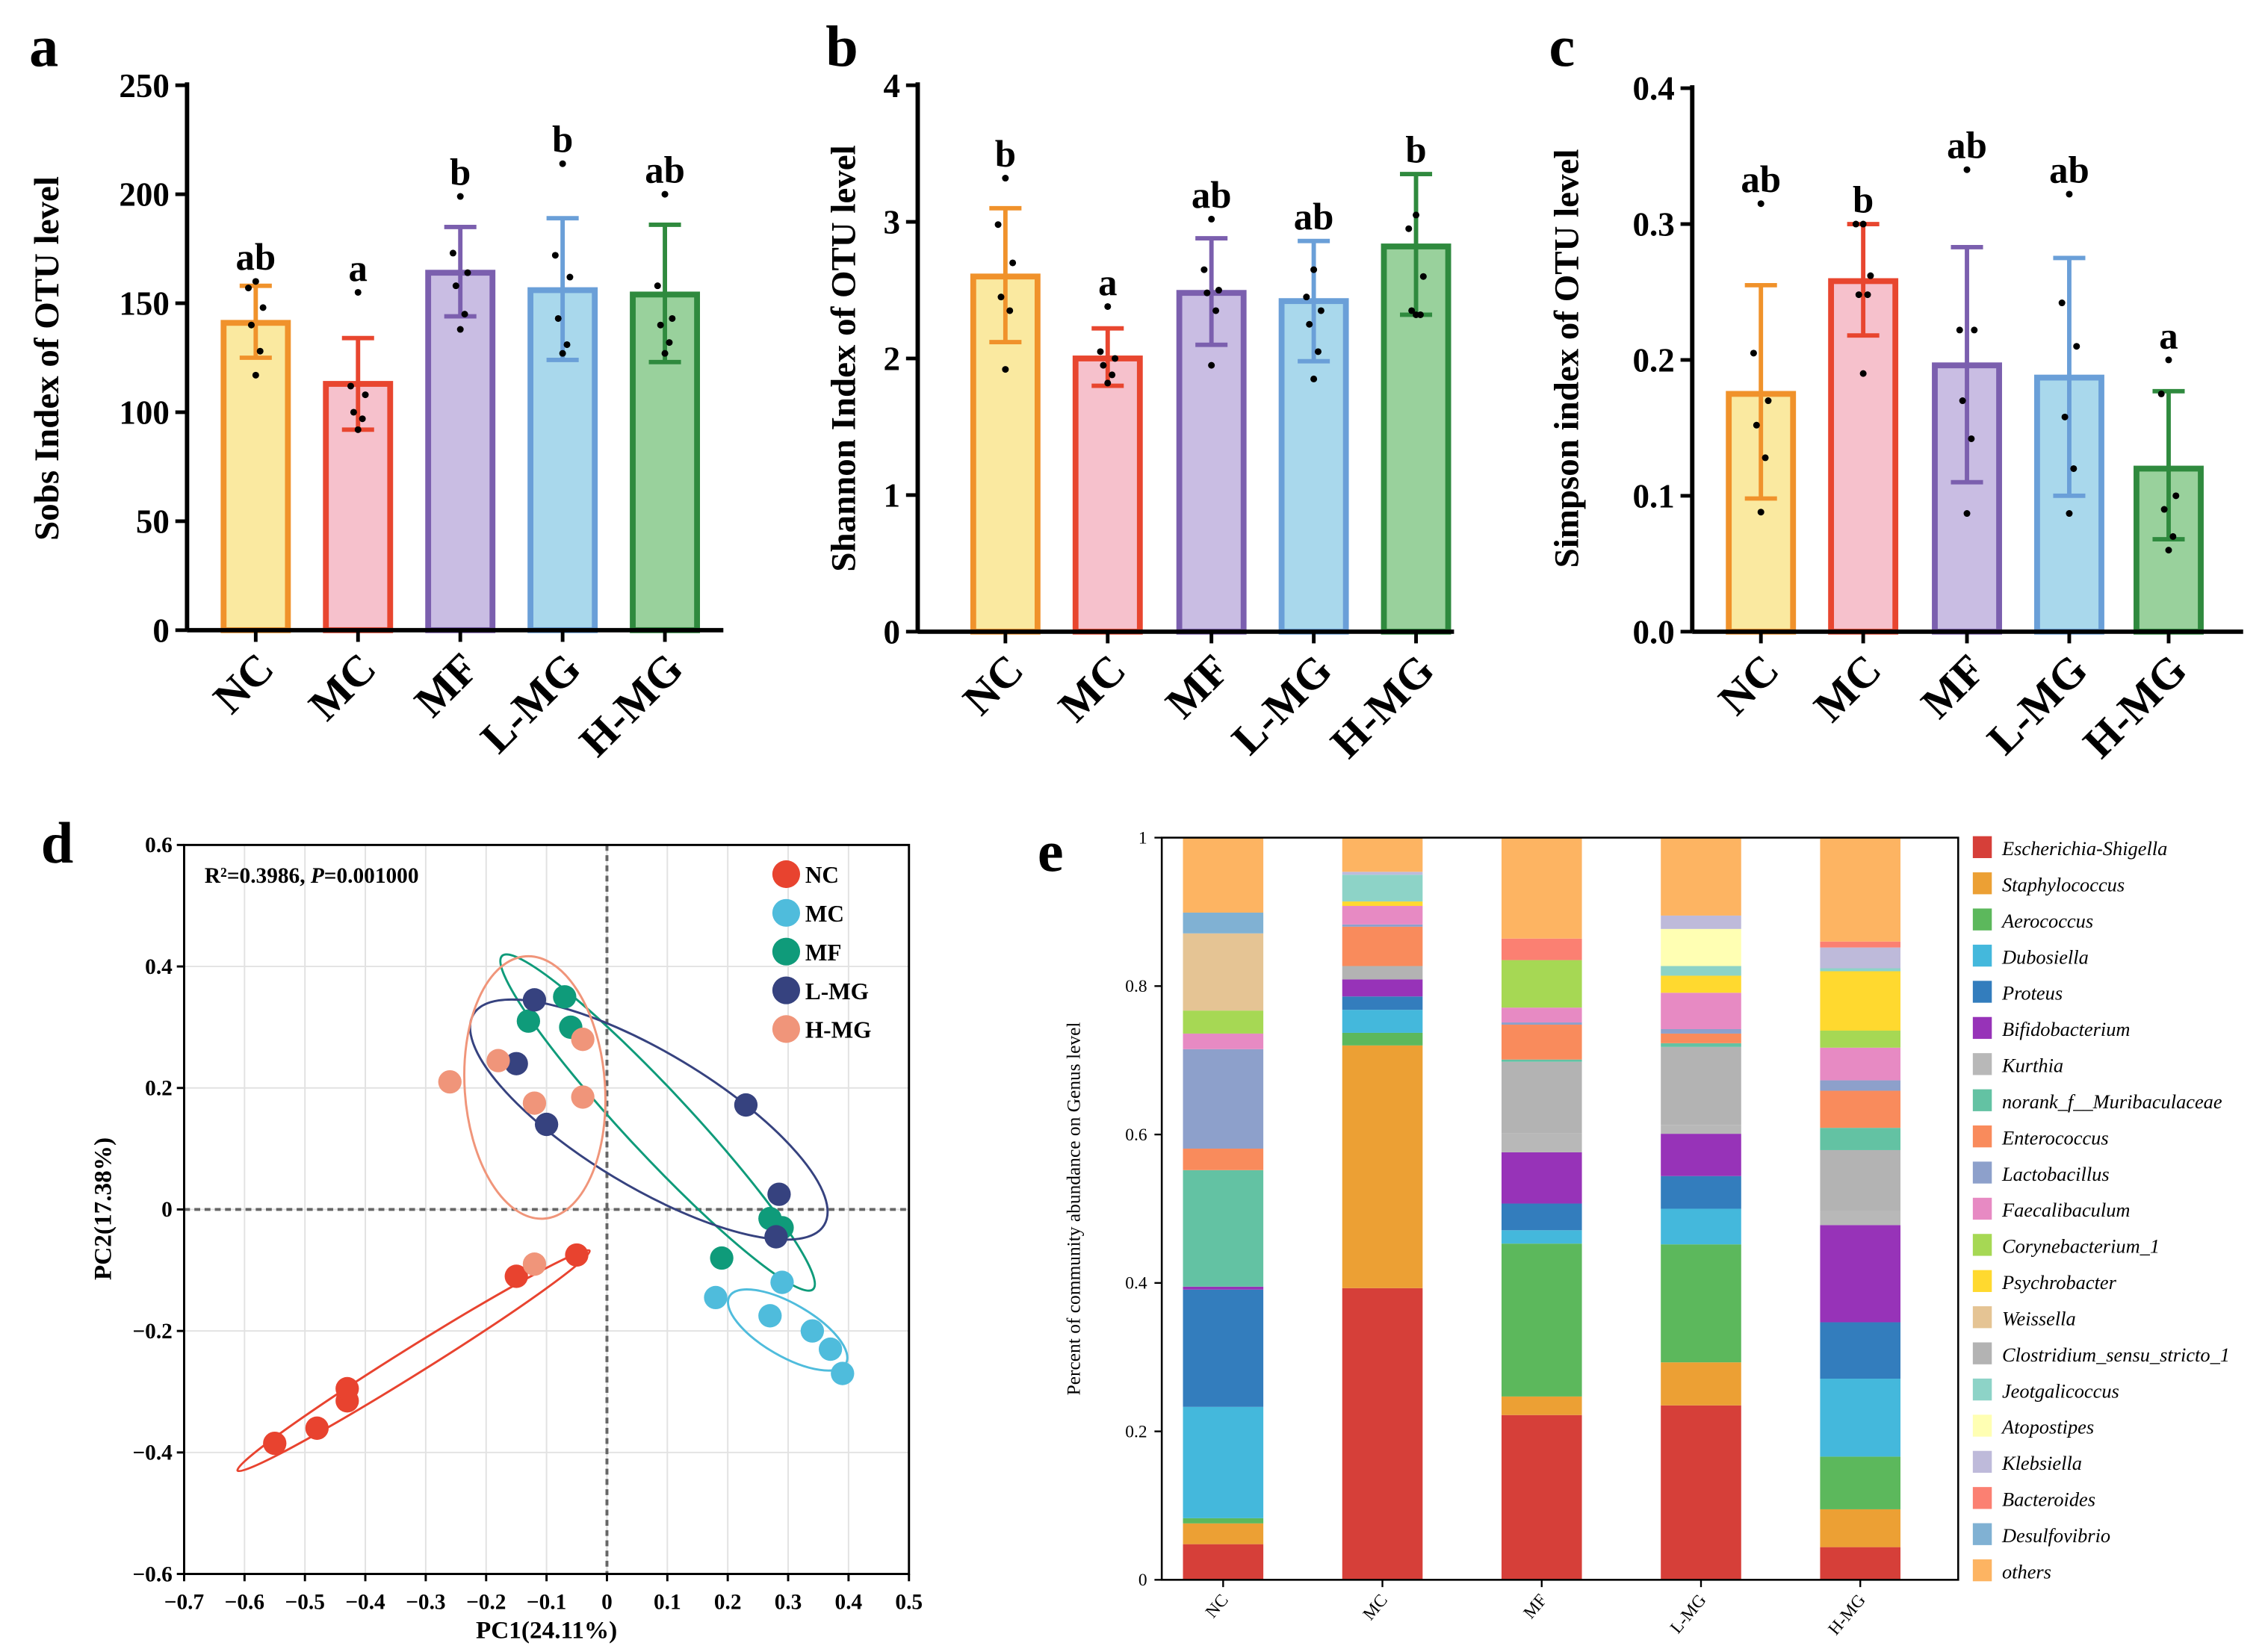 The width and height of the screenshot is (2268, 1649). What do you see at coordinates (1567, 358) in the screenshot?
I see `y-axis-label: Simpson index of OTU level` at bounding box center [1567, 358].